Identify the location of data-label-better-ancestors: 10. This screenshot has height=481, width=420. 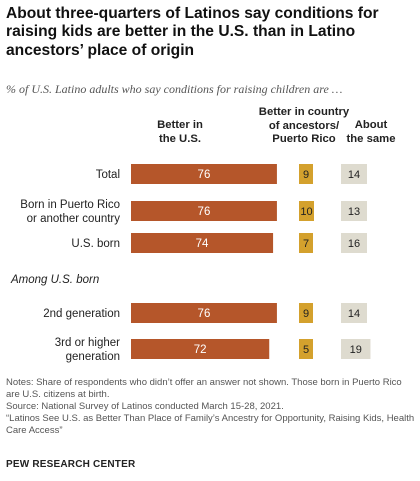
(306, 212).